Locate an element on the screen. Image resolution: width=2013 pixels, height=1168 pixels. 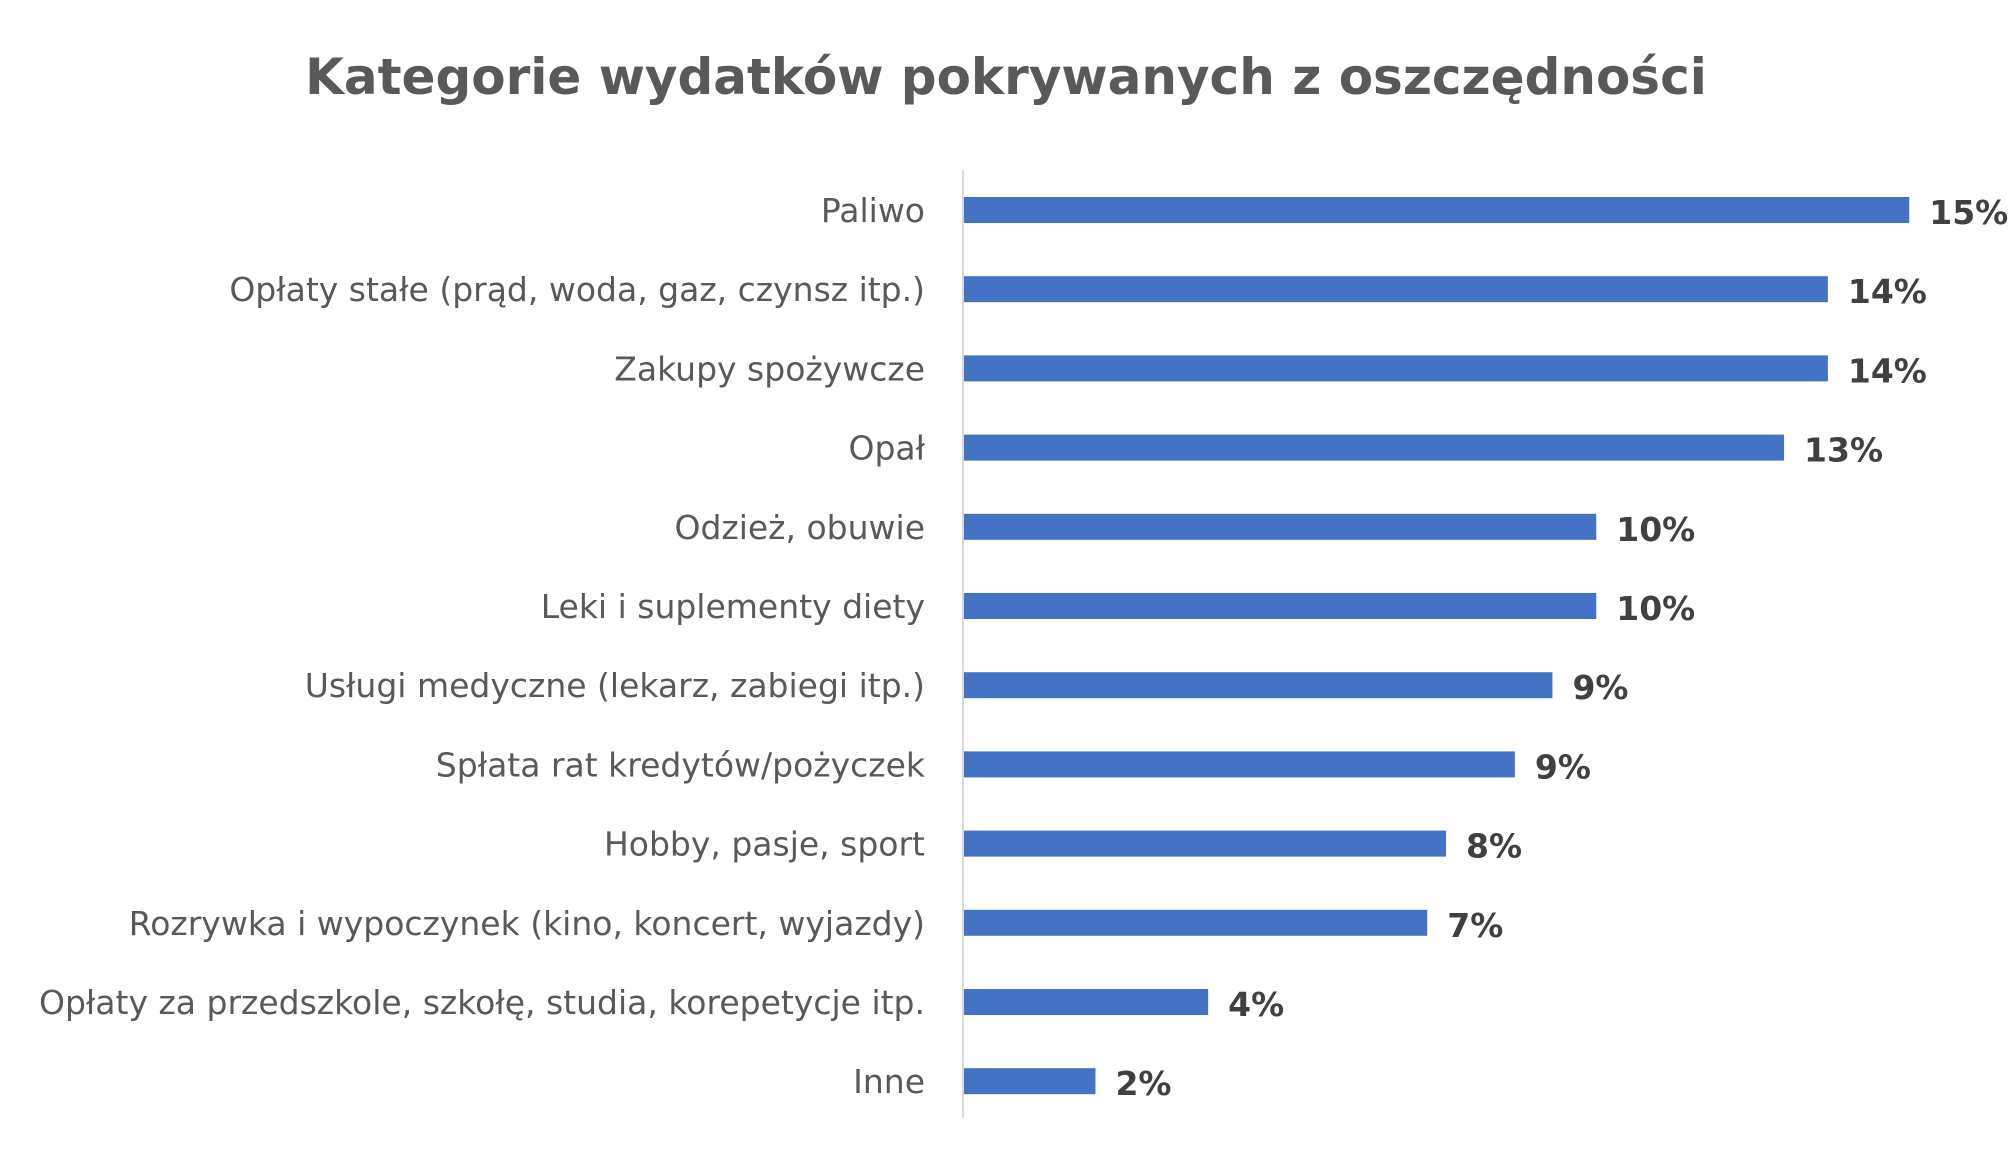
category-label: Inne is located at coordinates (889, 1081).